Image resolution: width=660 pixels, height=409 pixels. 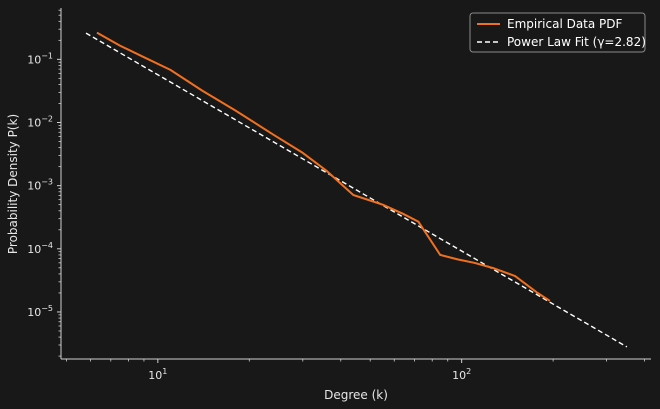 I want to click on legend-label: Power Law Fit (γ=2.82), so click(x=576, y=42).